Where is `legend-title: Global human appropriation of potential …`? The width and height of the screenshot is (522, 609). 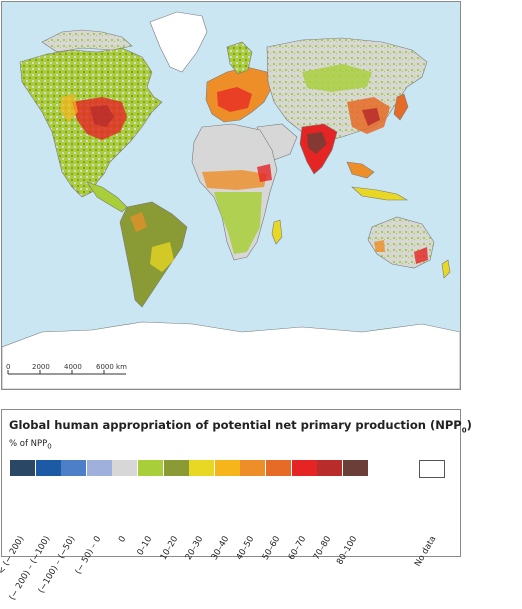
legend-title: Global human appropriation of potential … is located at coordinates (240, 426).